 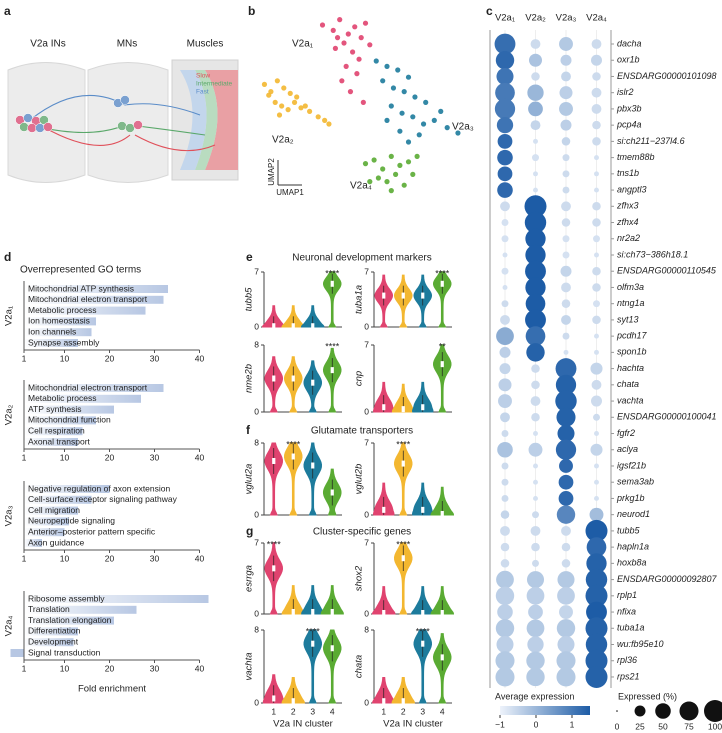 I want to click on y-axis-label: V2a₁, so click(x=9, y=316).